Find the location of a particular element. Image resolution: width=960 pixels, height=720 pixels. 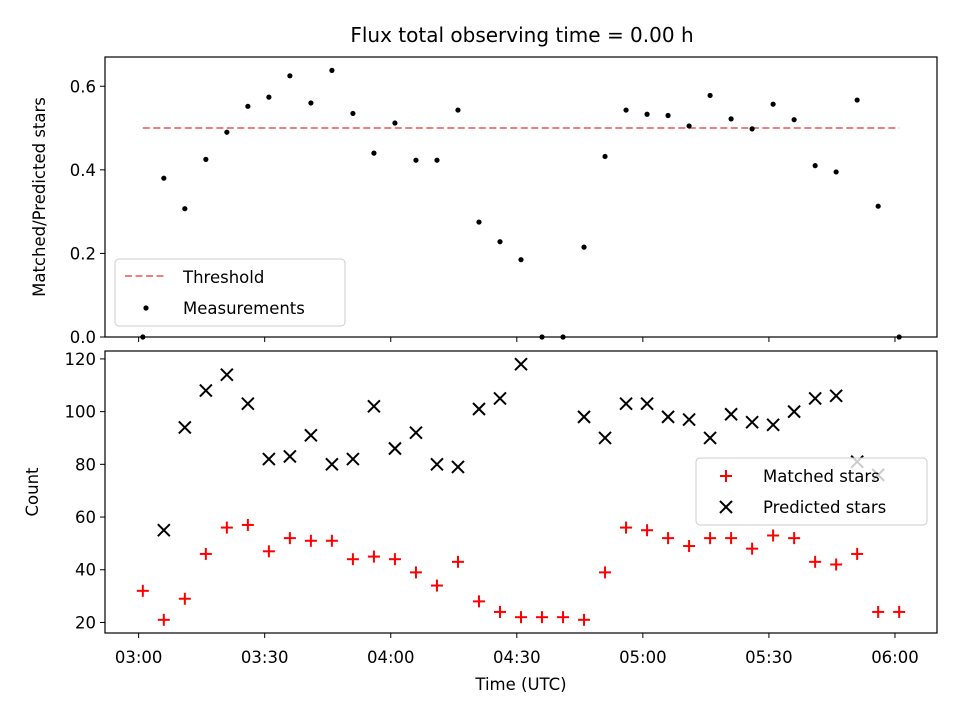

top-legend: Threshold Measurements is located at coordinates (230, 292).